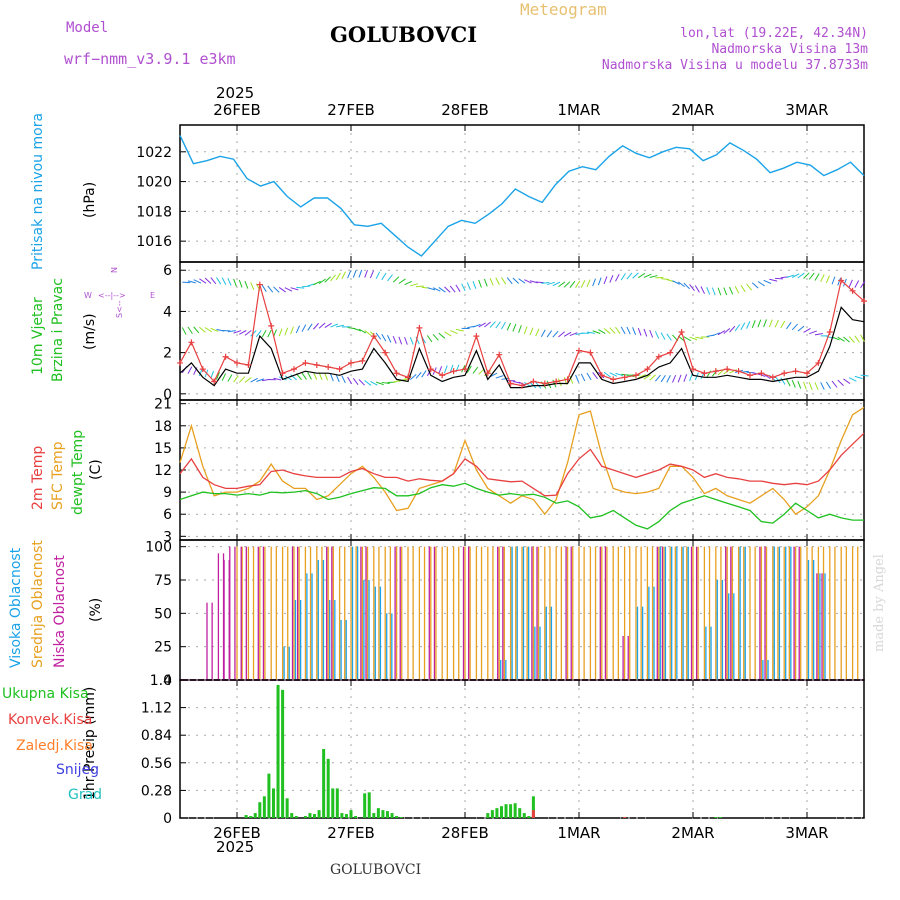 This screenshot has height=900, width=900. Describe the element at coordinates (578, 110) in the screenshot. I see `date-tick-label: 1MAR` at that location.